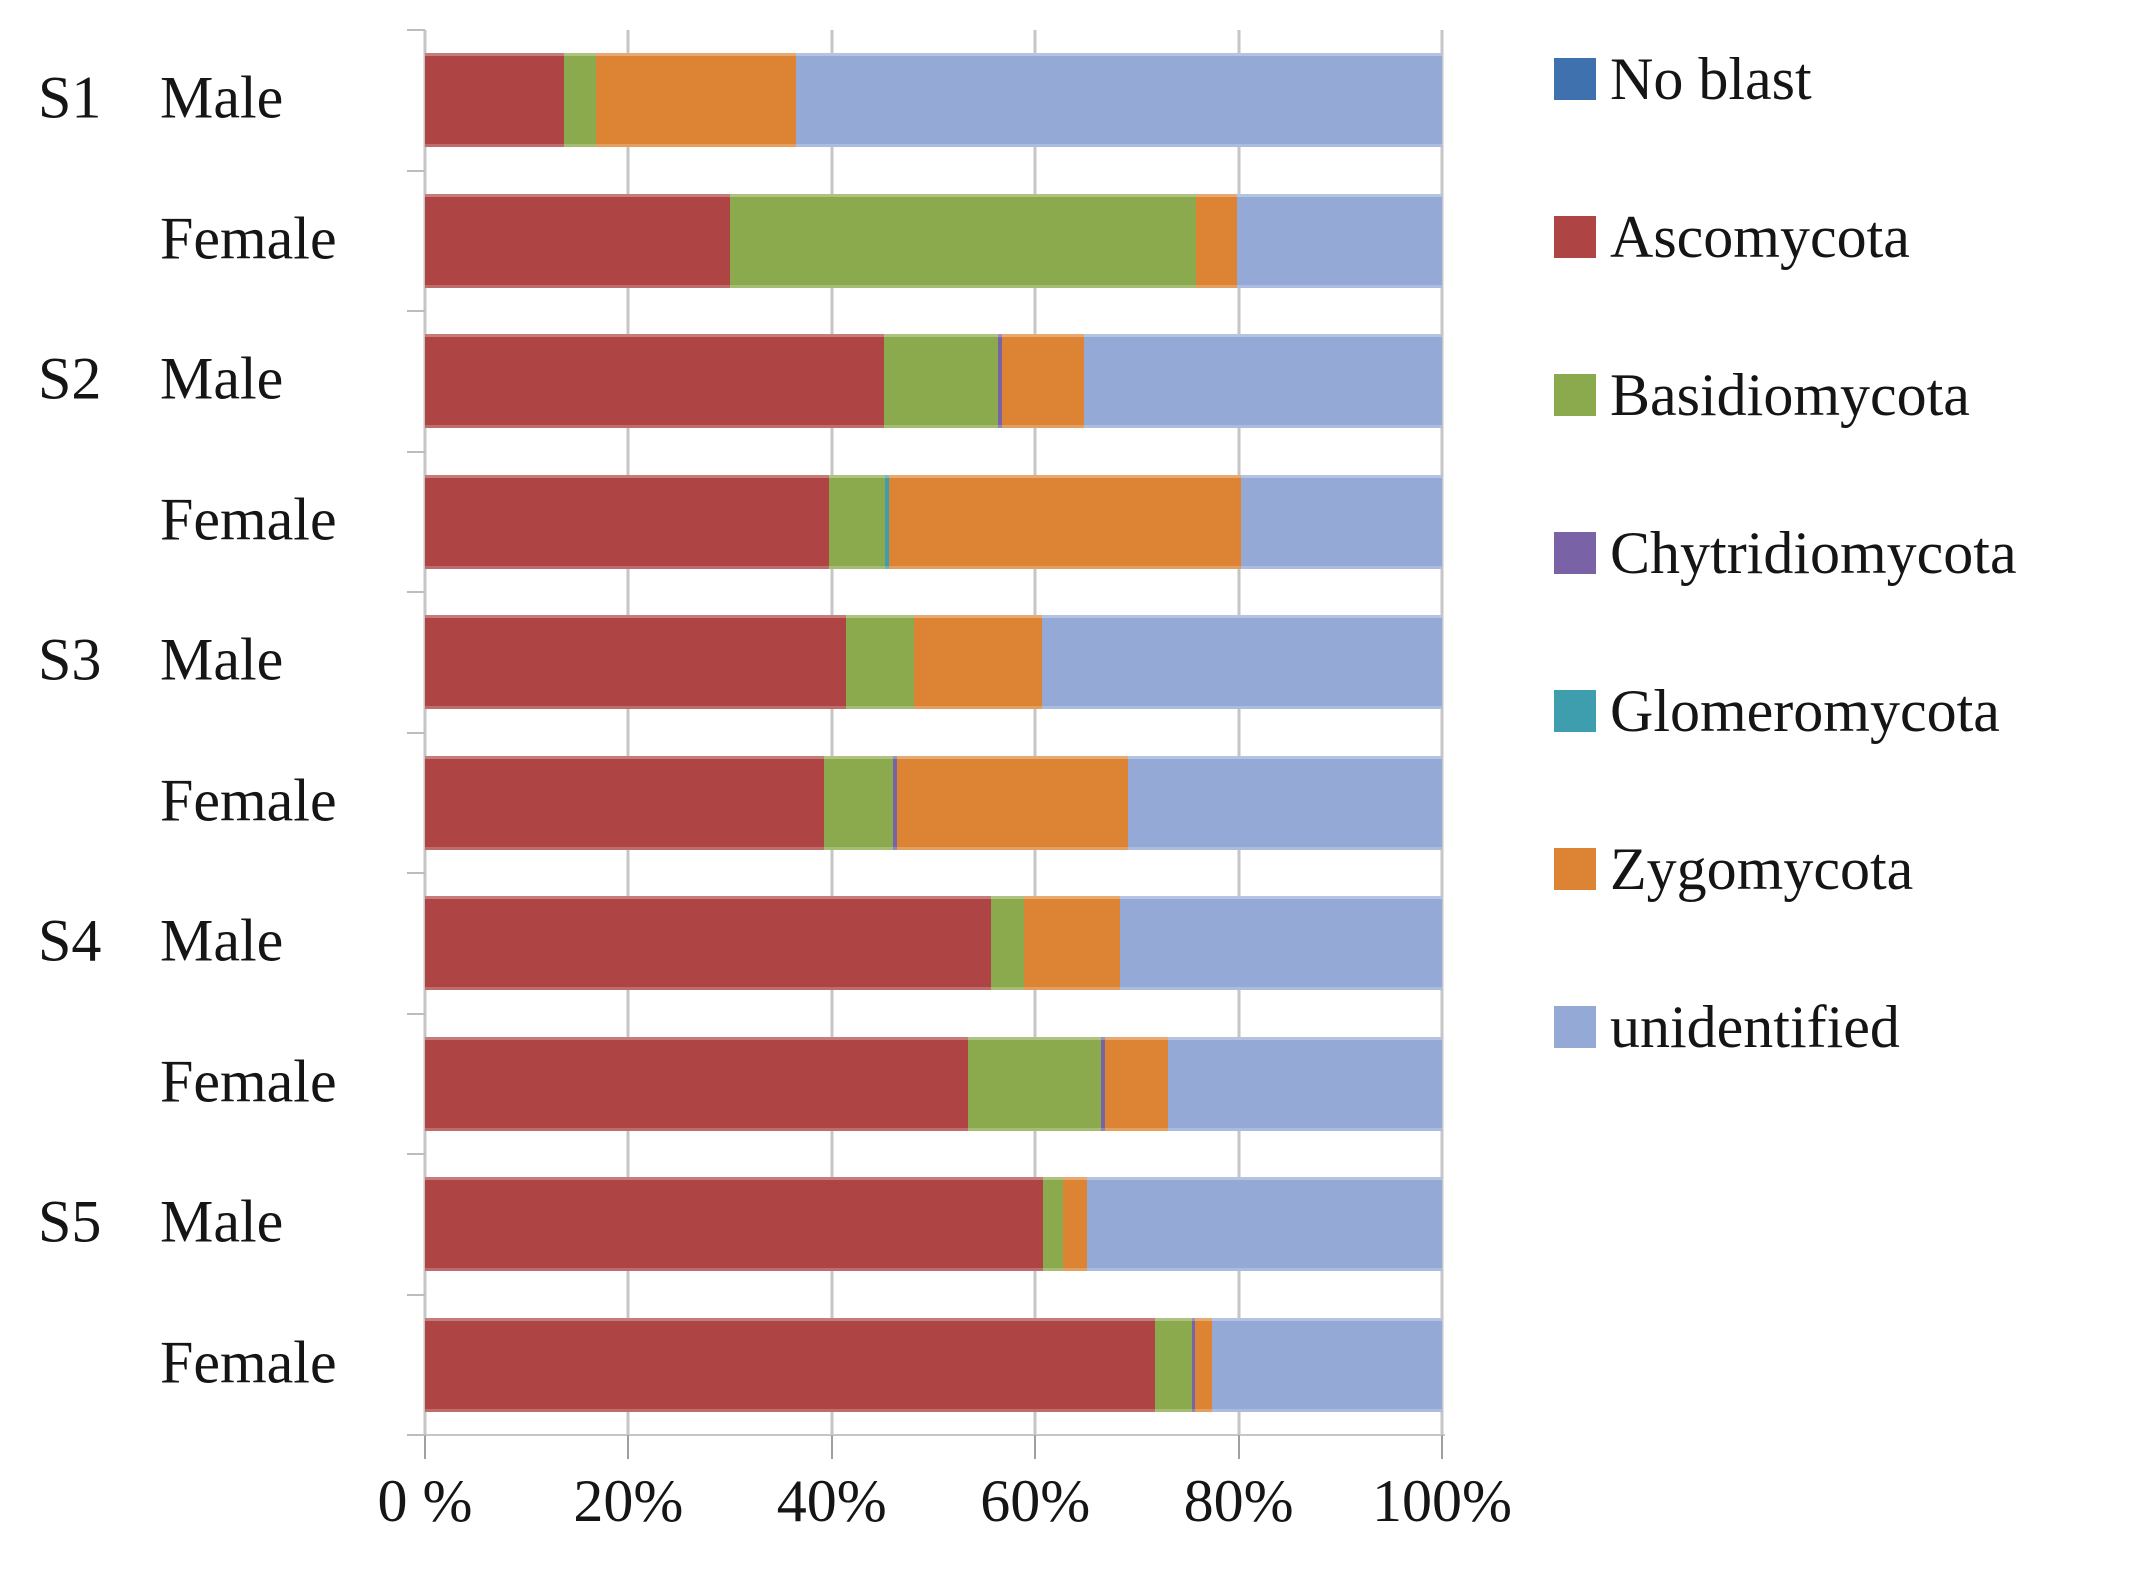 This screenshot has height=1587, width=2131. I want to click on category-label-s4-male: Male, so click(222, 940).